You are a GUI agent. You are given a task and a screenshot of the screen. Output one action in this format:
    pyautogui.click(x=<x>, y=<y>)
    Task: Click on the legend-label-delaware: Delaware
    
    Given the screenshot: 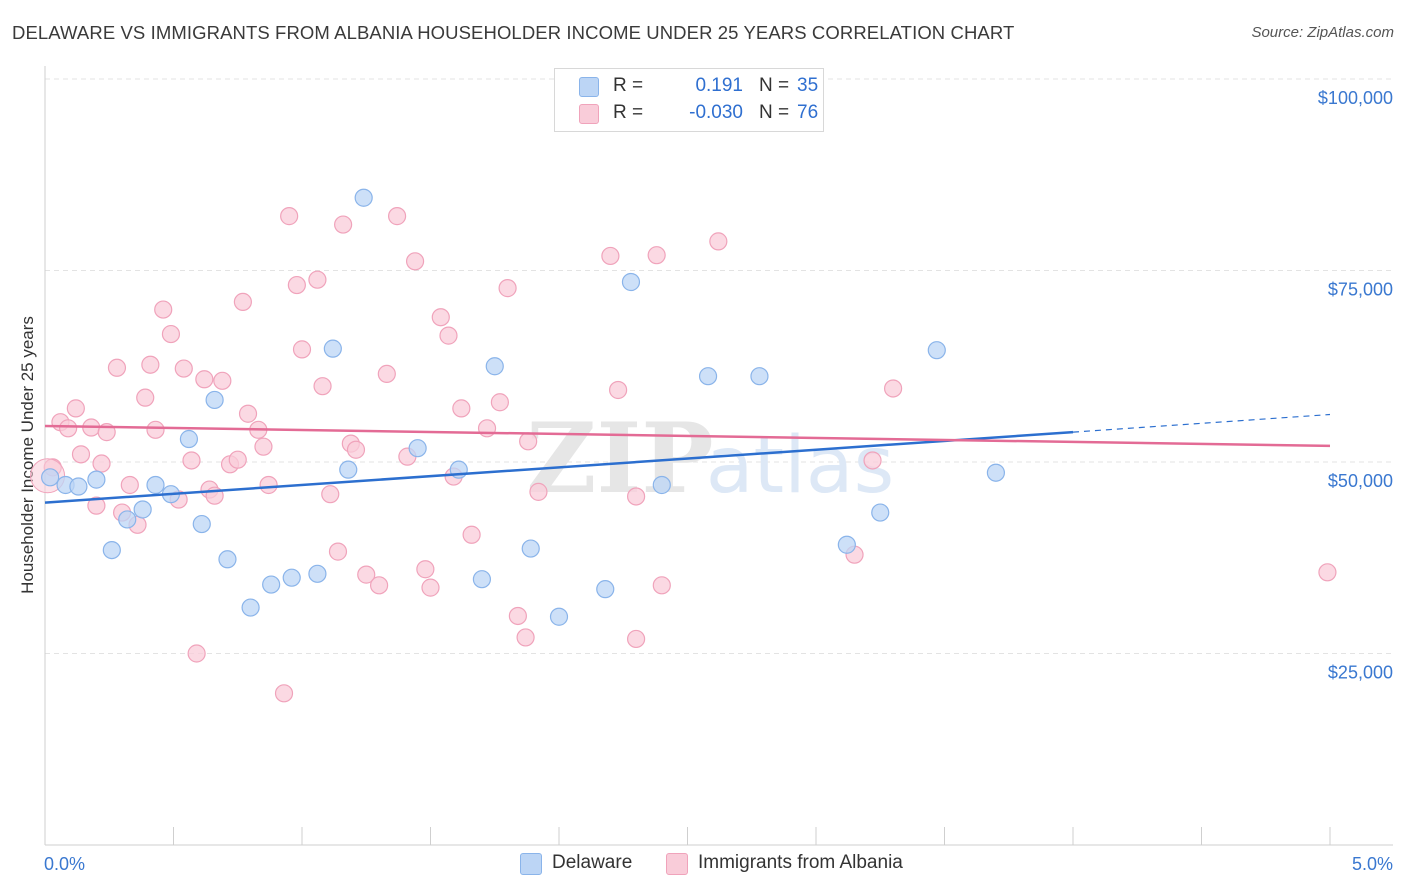 What is the action you would take?
    pyautogui.click(x=592, y=862)
    